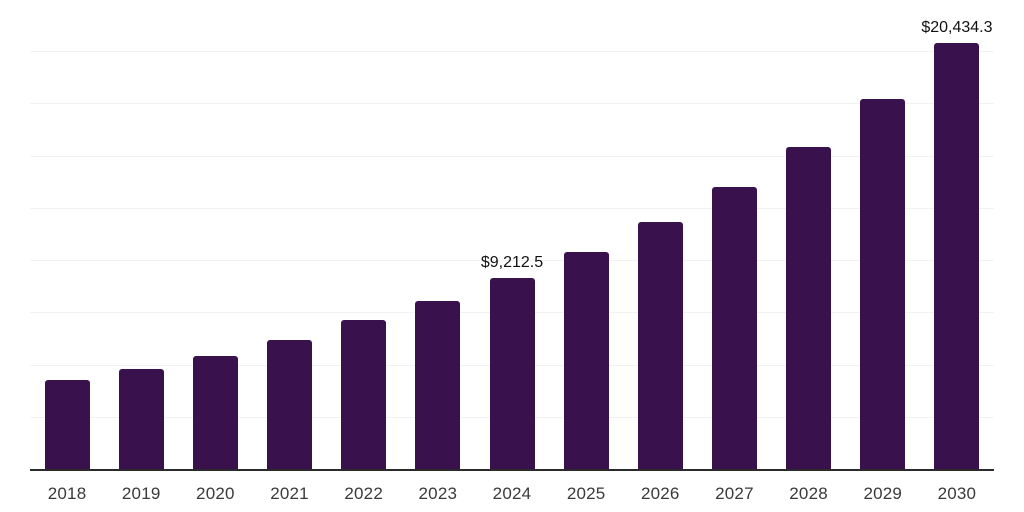 This screenshot has width=1024, height=512. What do you see at coordinates (586, 493) in the screenshot?
I see `x-tick-label-2025: 2025` at bounding box center [586, 493].